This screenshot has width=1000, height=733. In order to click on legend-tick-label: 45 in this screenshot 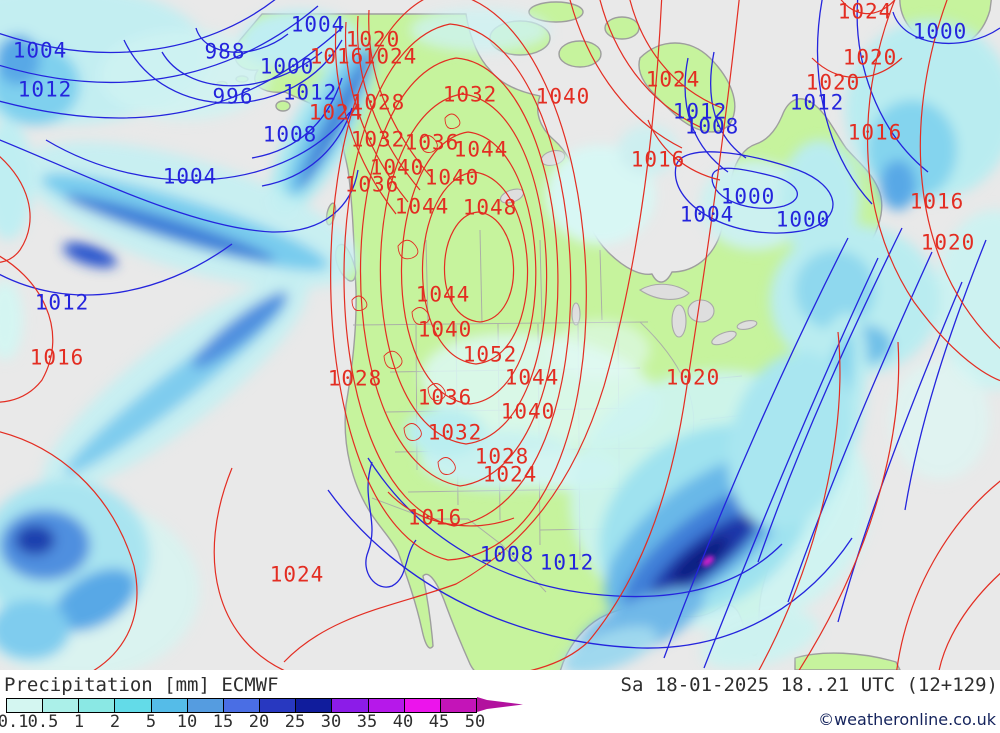, I will do `click(439, 722)`.